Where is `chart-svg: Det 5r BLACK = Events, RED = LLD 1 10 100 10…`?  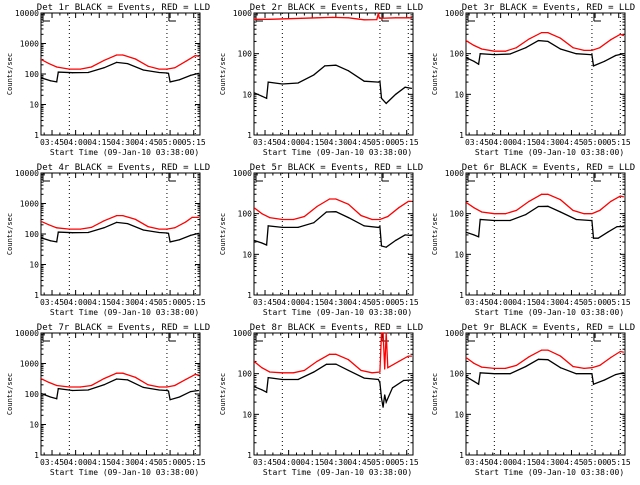
chart-svg: Det 5r BLACK = Events, RED = LLD 1 10 100 10… is located at coordinates (321, 240).